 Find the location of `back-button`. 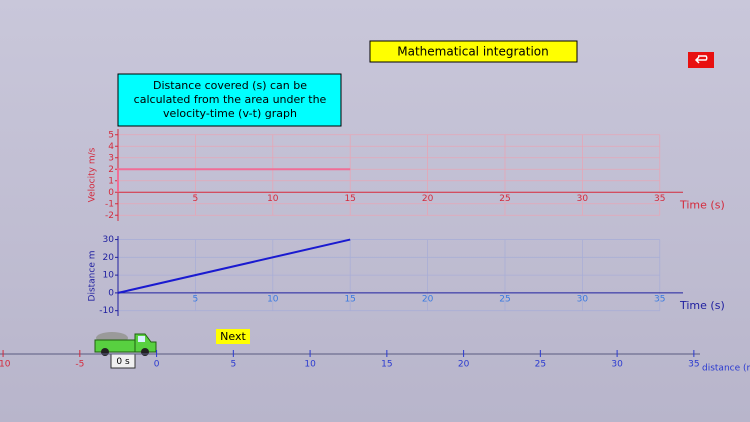

back-button is located at coordinates (701, 60).